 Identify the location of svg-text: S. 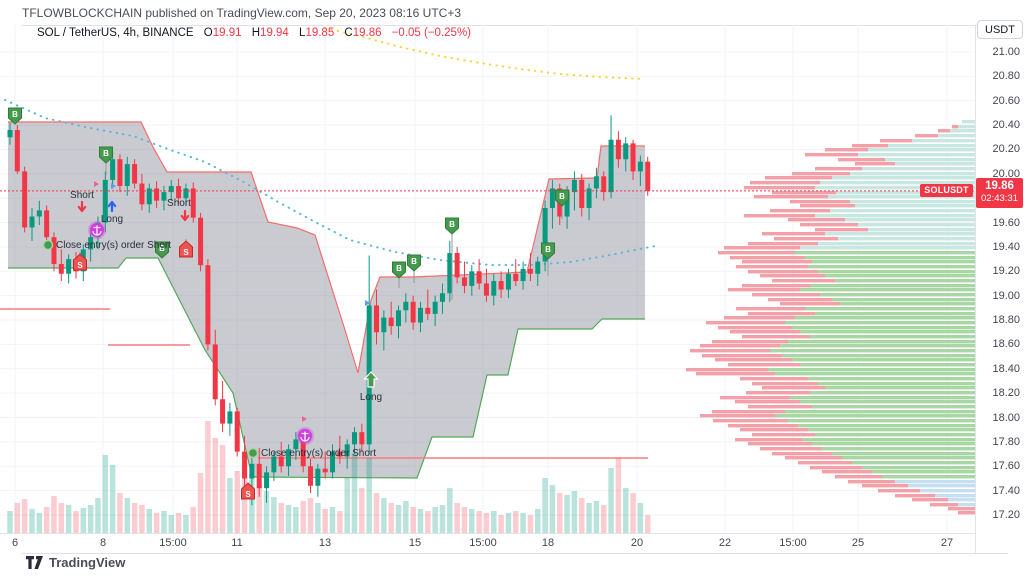
(80, 265).